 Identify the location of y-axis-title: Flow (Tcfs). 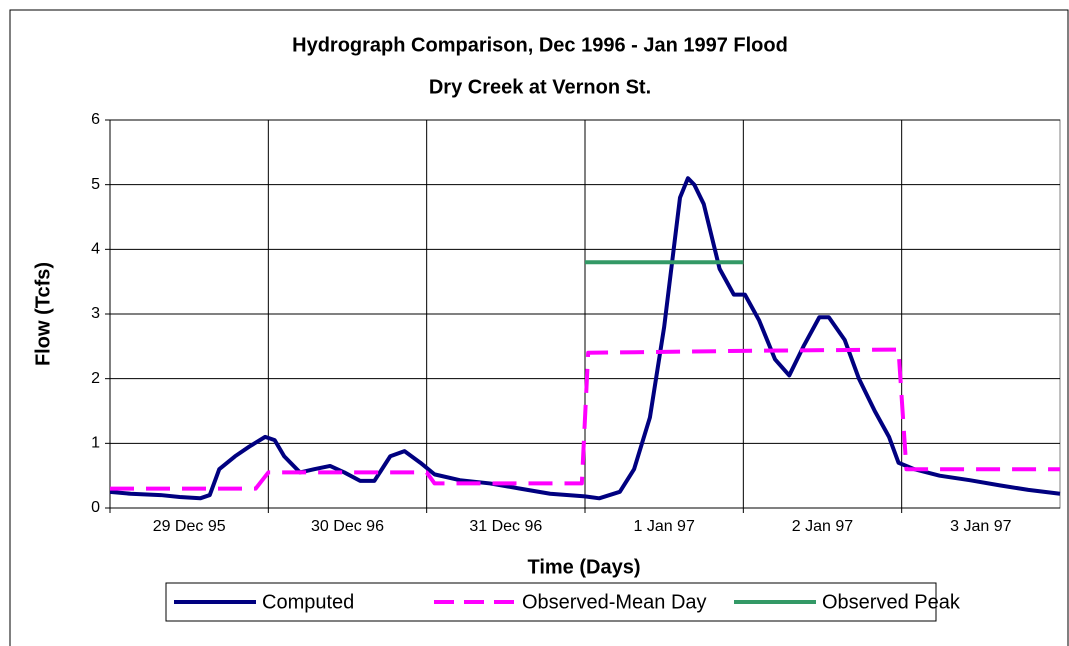
(43, 314).